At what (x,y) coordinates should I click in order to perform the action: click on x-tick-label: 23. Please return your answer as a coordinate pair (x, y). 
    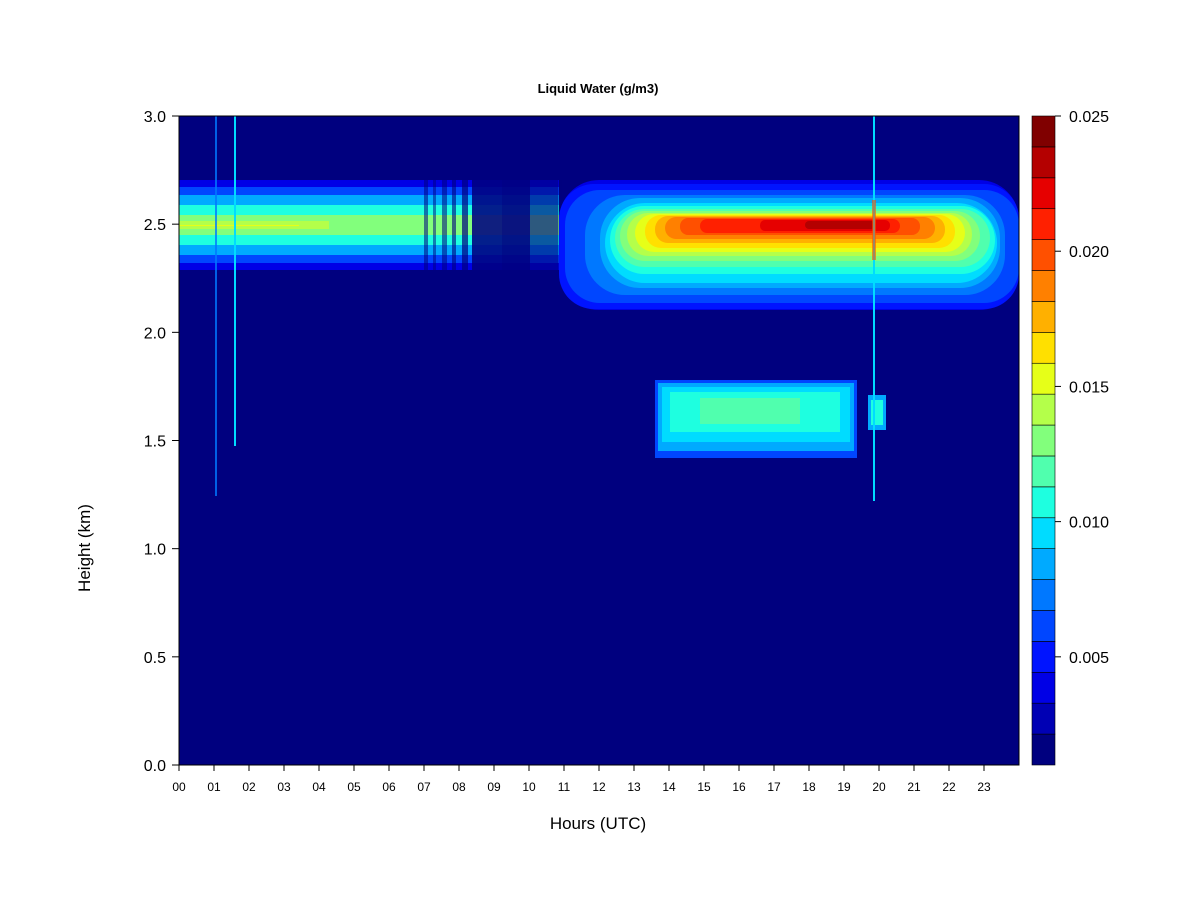
    Looking at the image, I should click on (984, 787).